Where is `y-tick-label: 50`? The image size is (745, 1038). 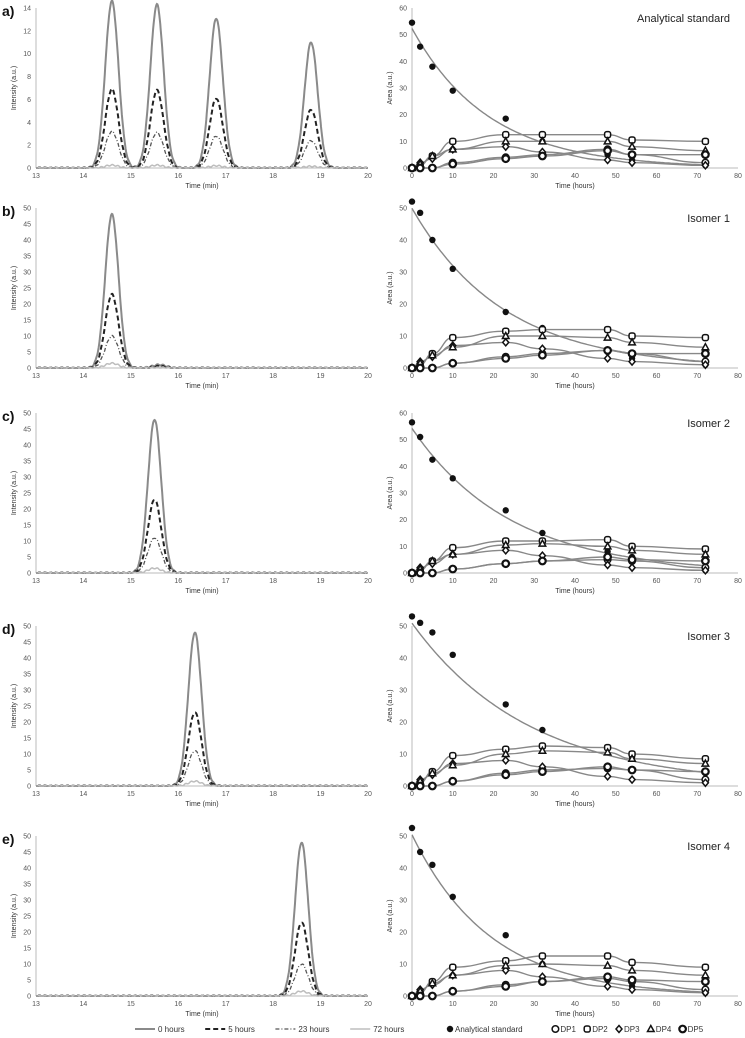 y-tick-label: 50 is located at coordinates (27, 209).